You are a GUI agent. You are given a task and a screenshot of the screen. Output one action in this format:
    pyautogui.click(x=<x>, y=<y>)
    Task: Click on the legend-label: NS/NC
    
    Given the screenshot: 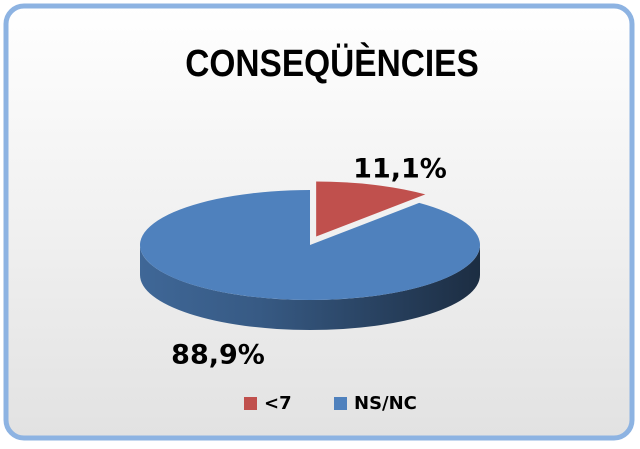 What is the action you would take?
    pyautogui.click(x=385, y=403)
    